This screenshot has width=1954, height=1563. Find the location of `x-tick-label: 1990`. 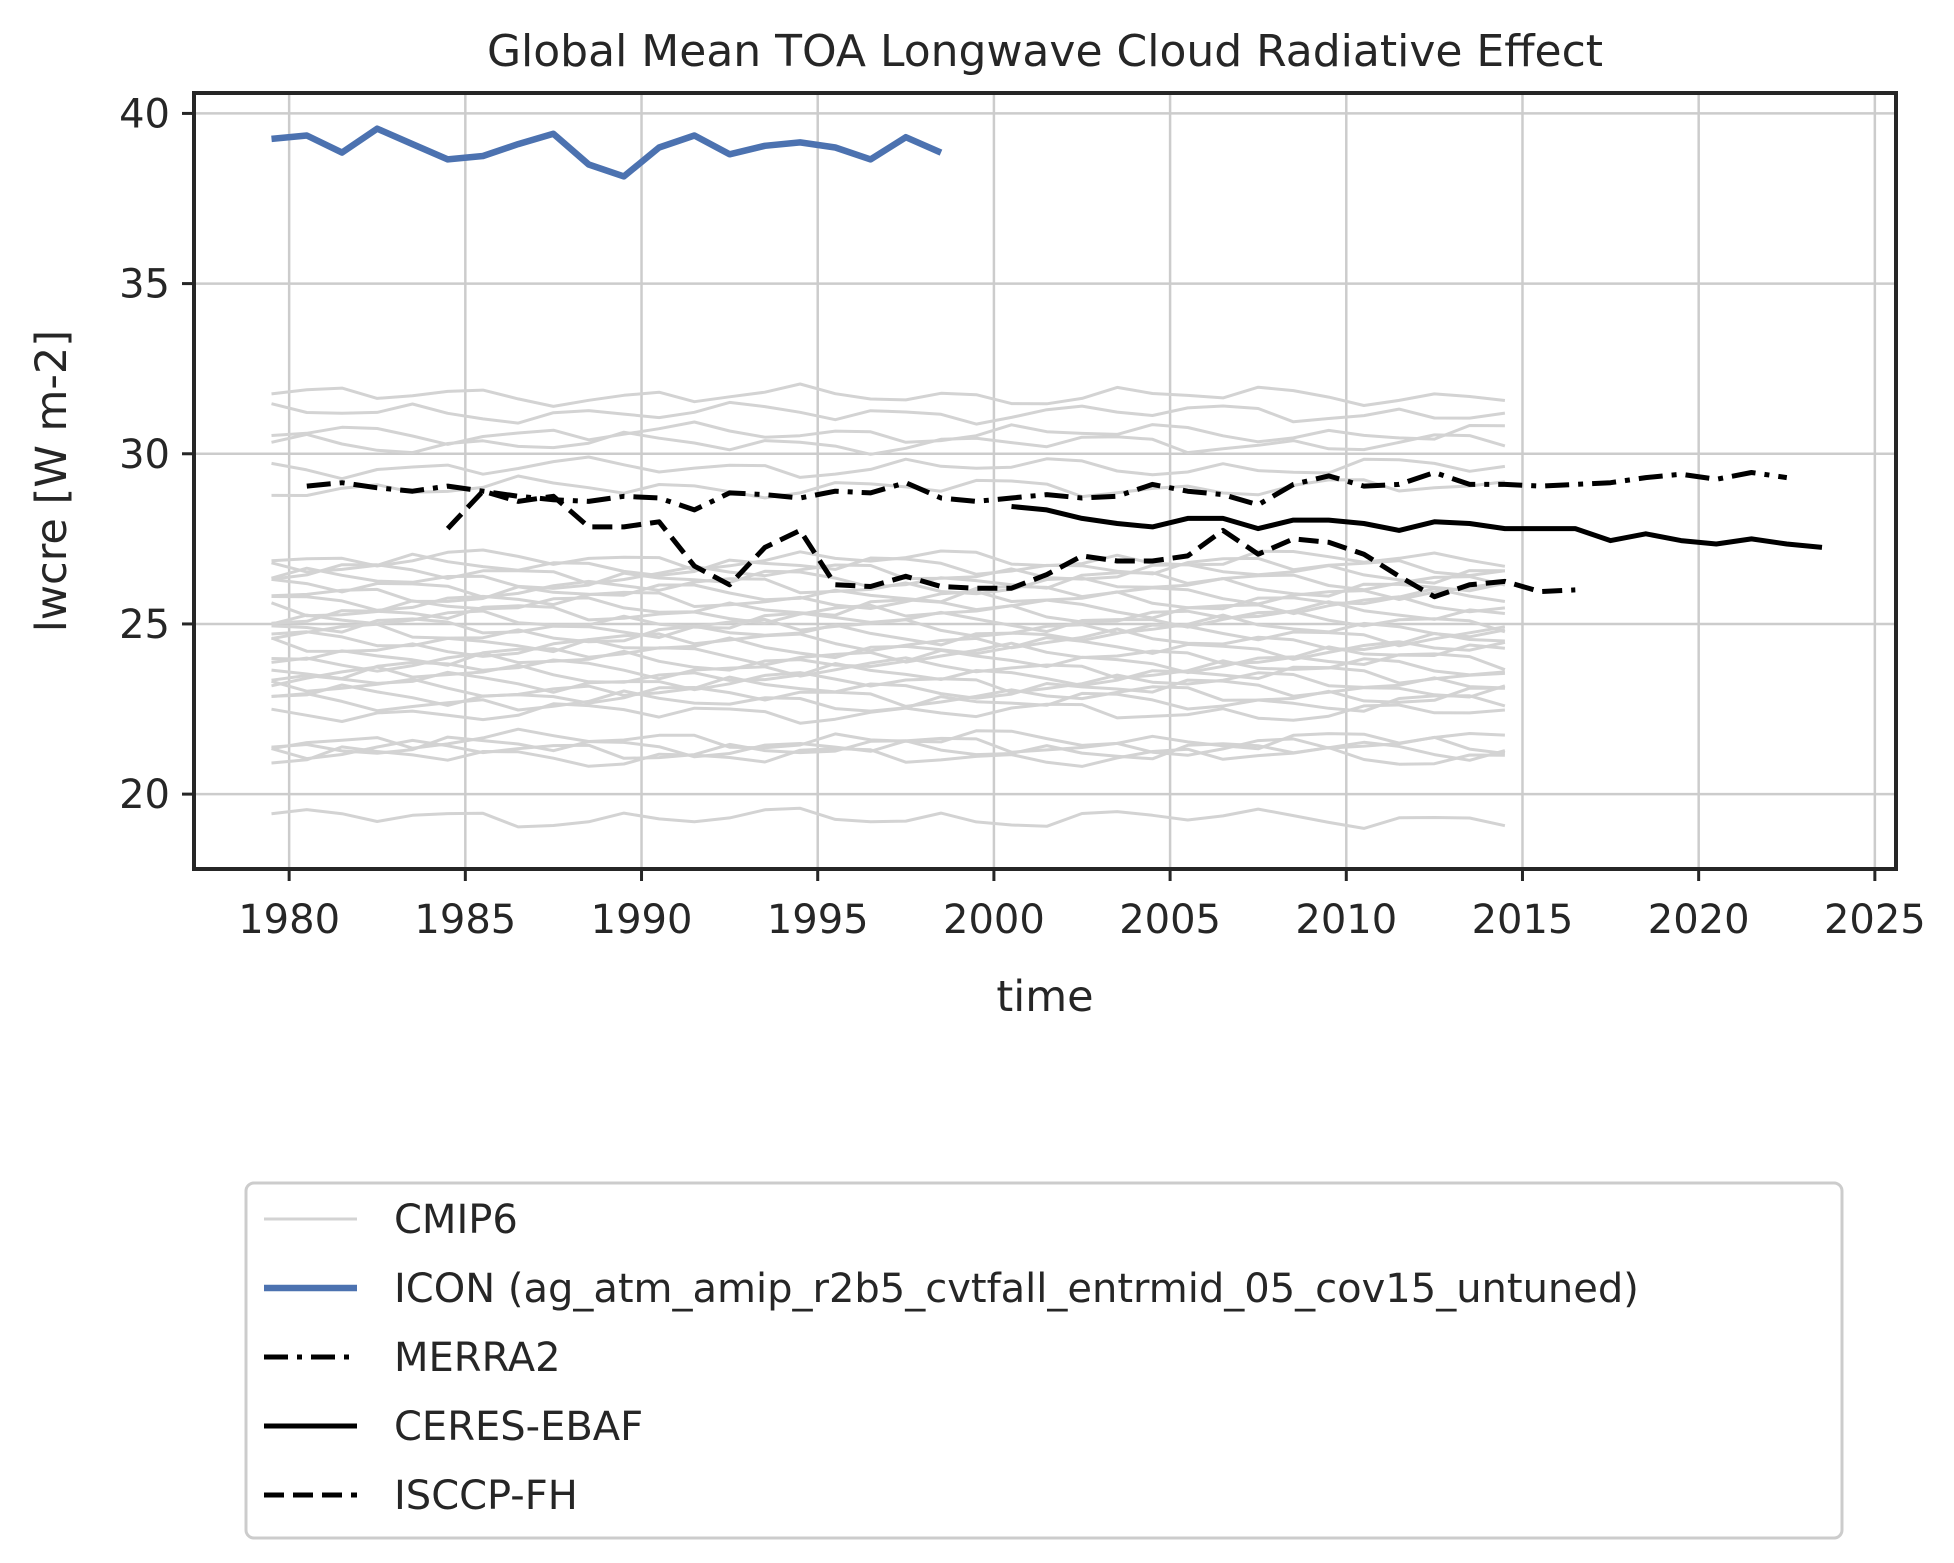

x-tick-label: 1990 is located at coordinates (642, 920).